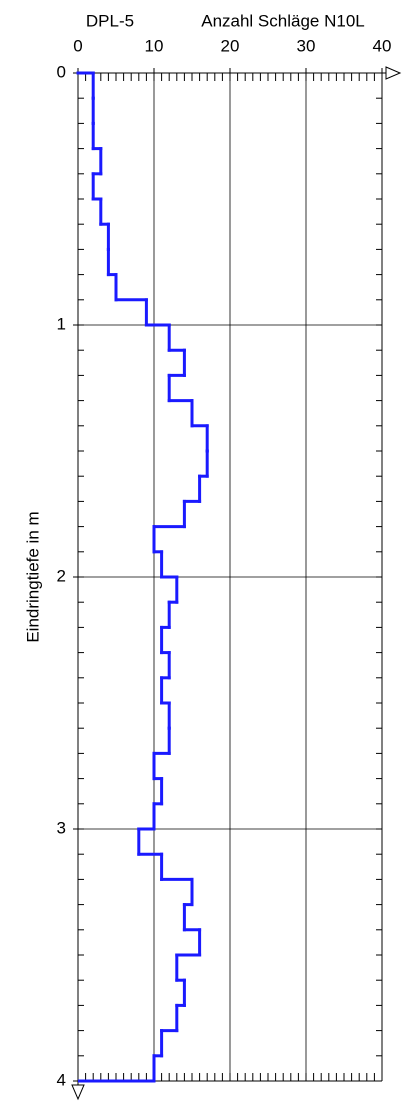 The image size is (408, 1109). I want to click on y-tick-label: 0, so click(61, 71).